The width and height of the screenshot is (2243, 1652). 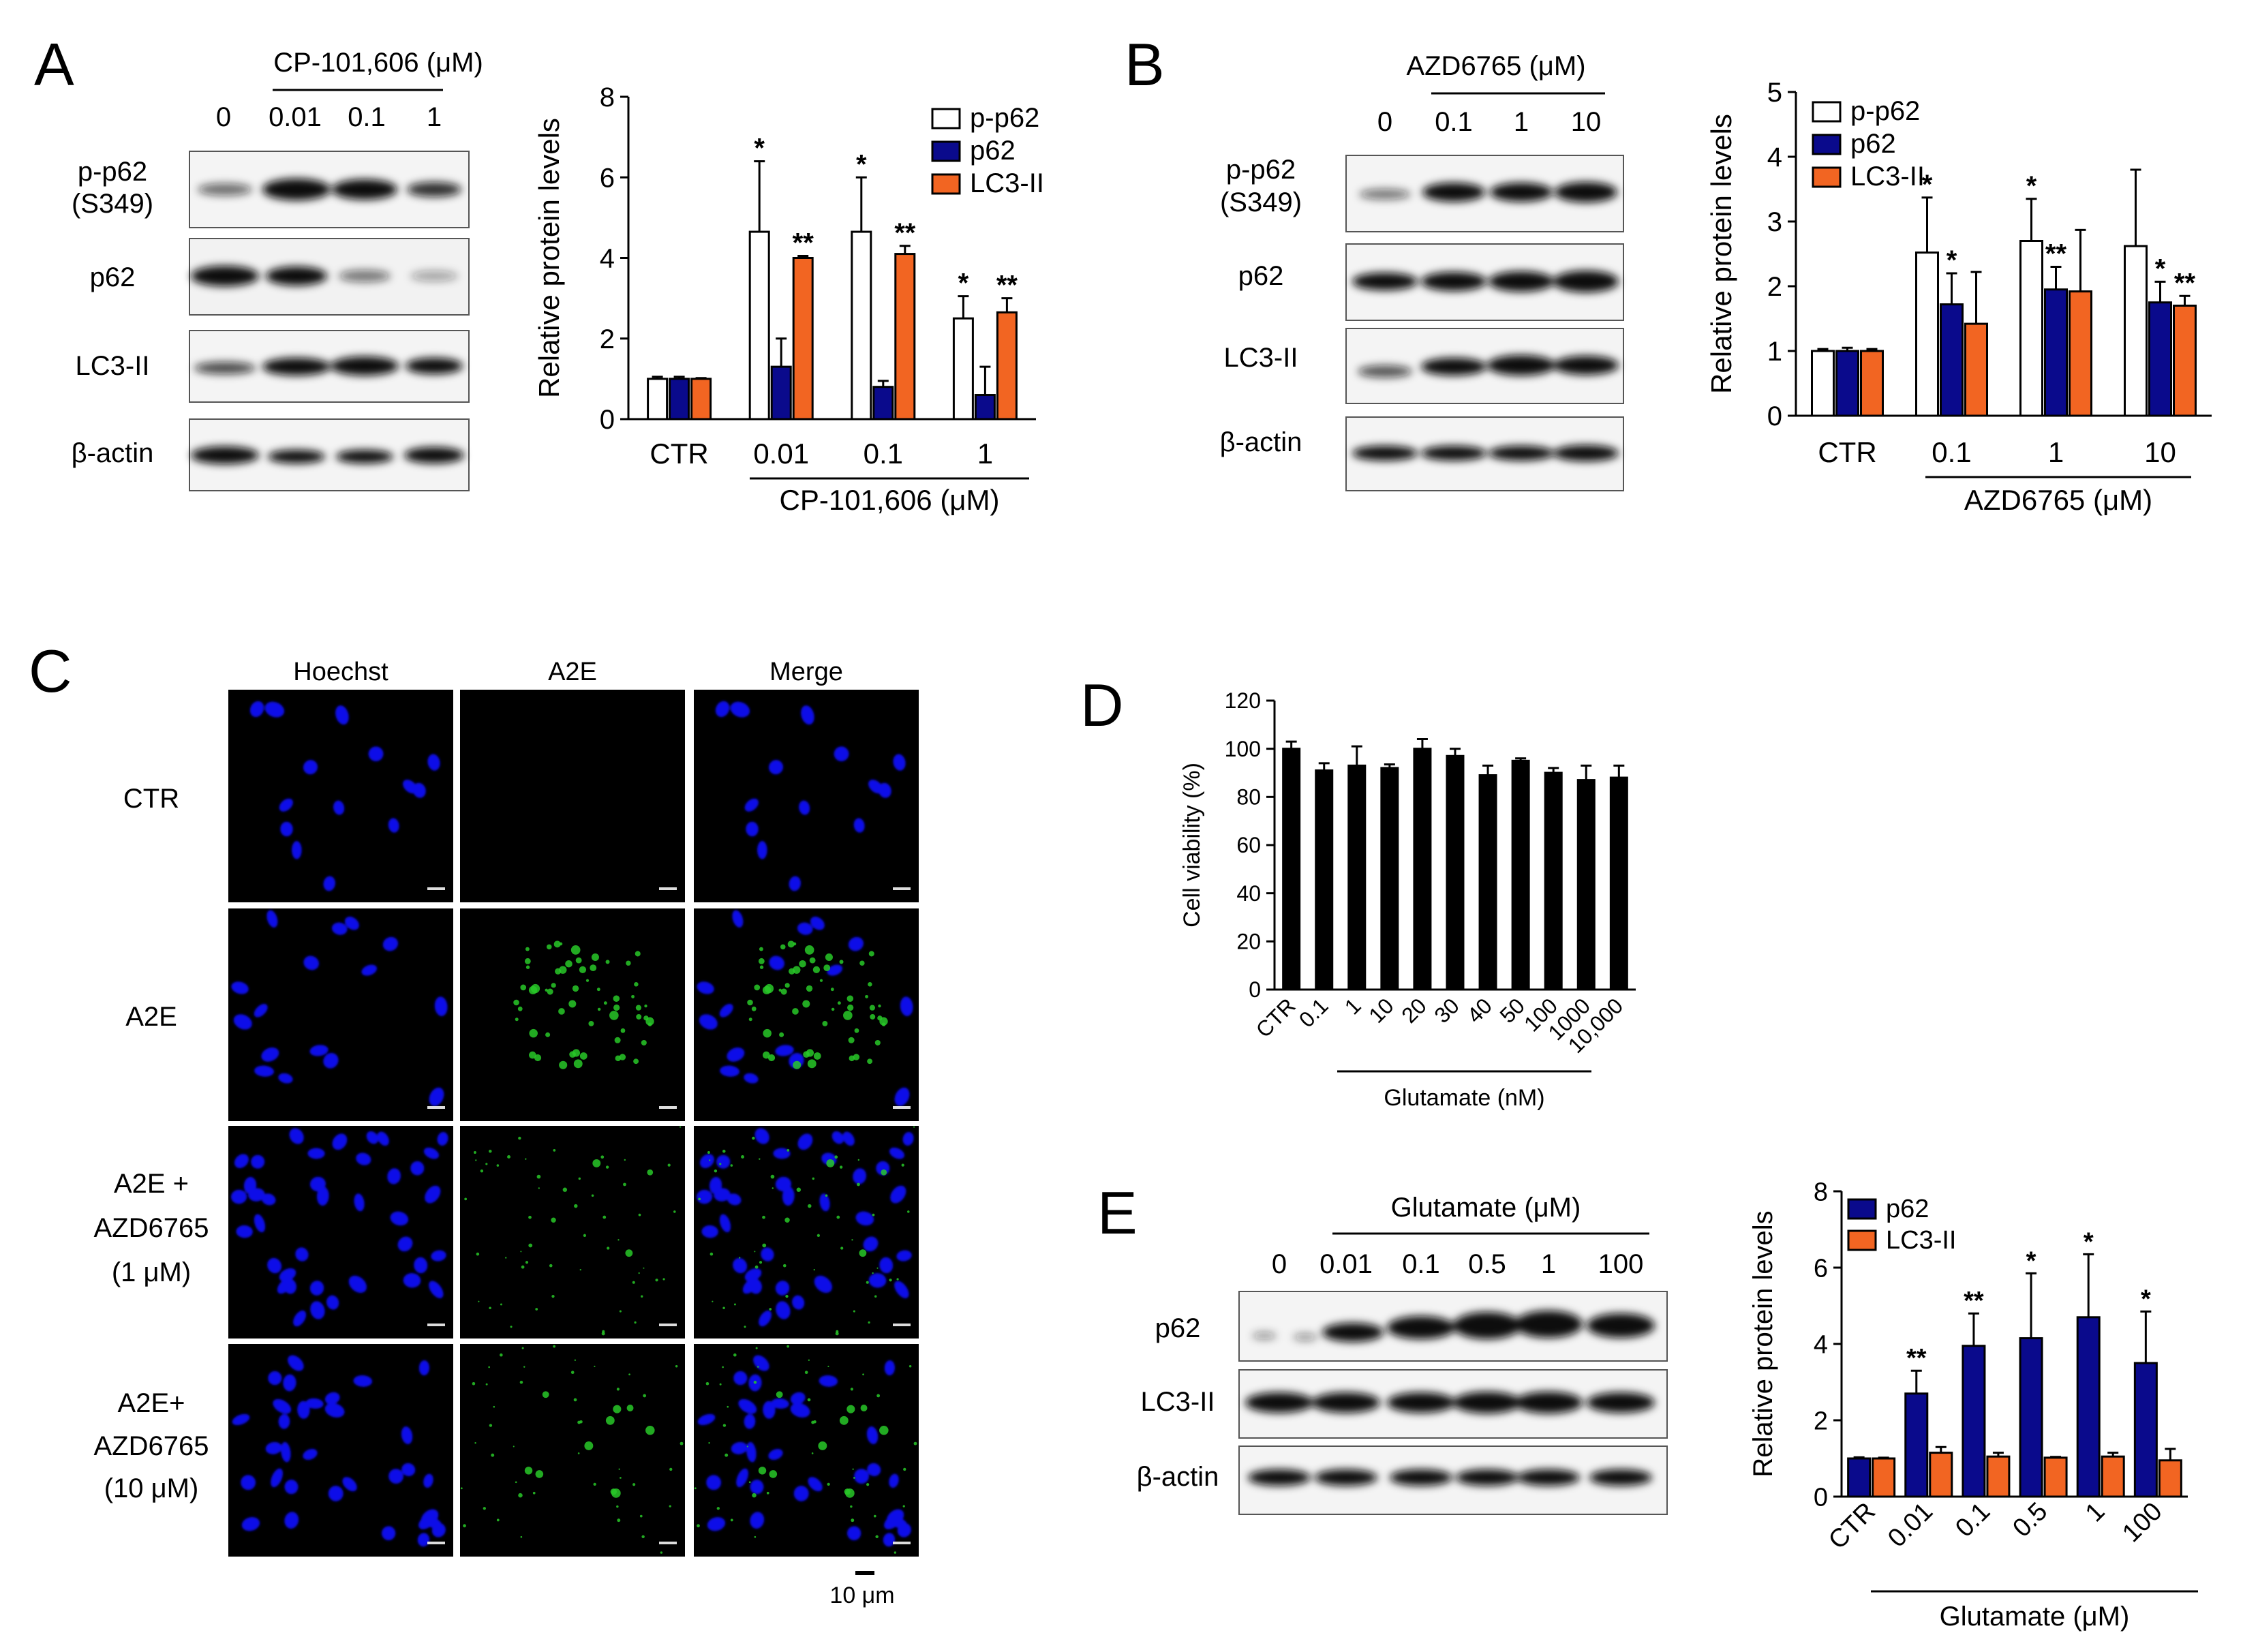 What do you see at coordinates (2142, 1522) in the screenshot?
I see `x-tick-label: 100` at bounding box center [2142, 1522].